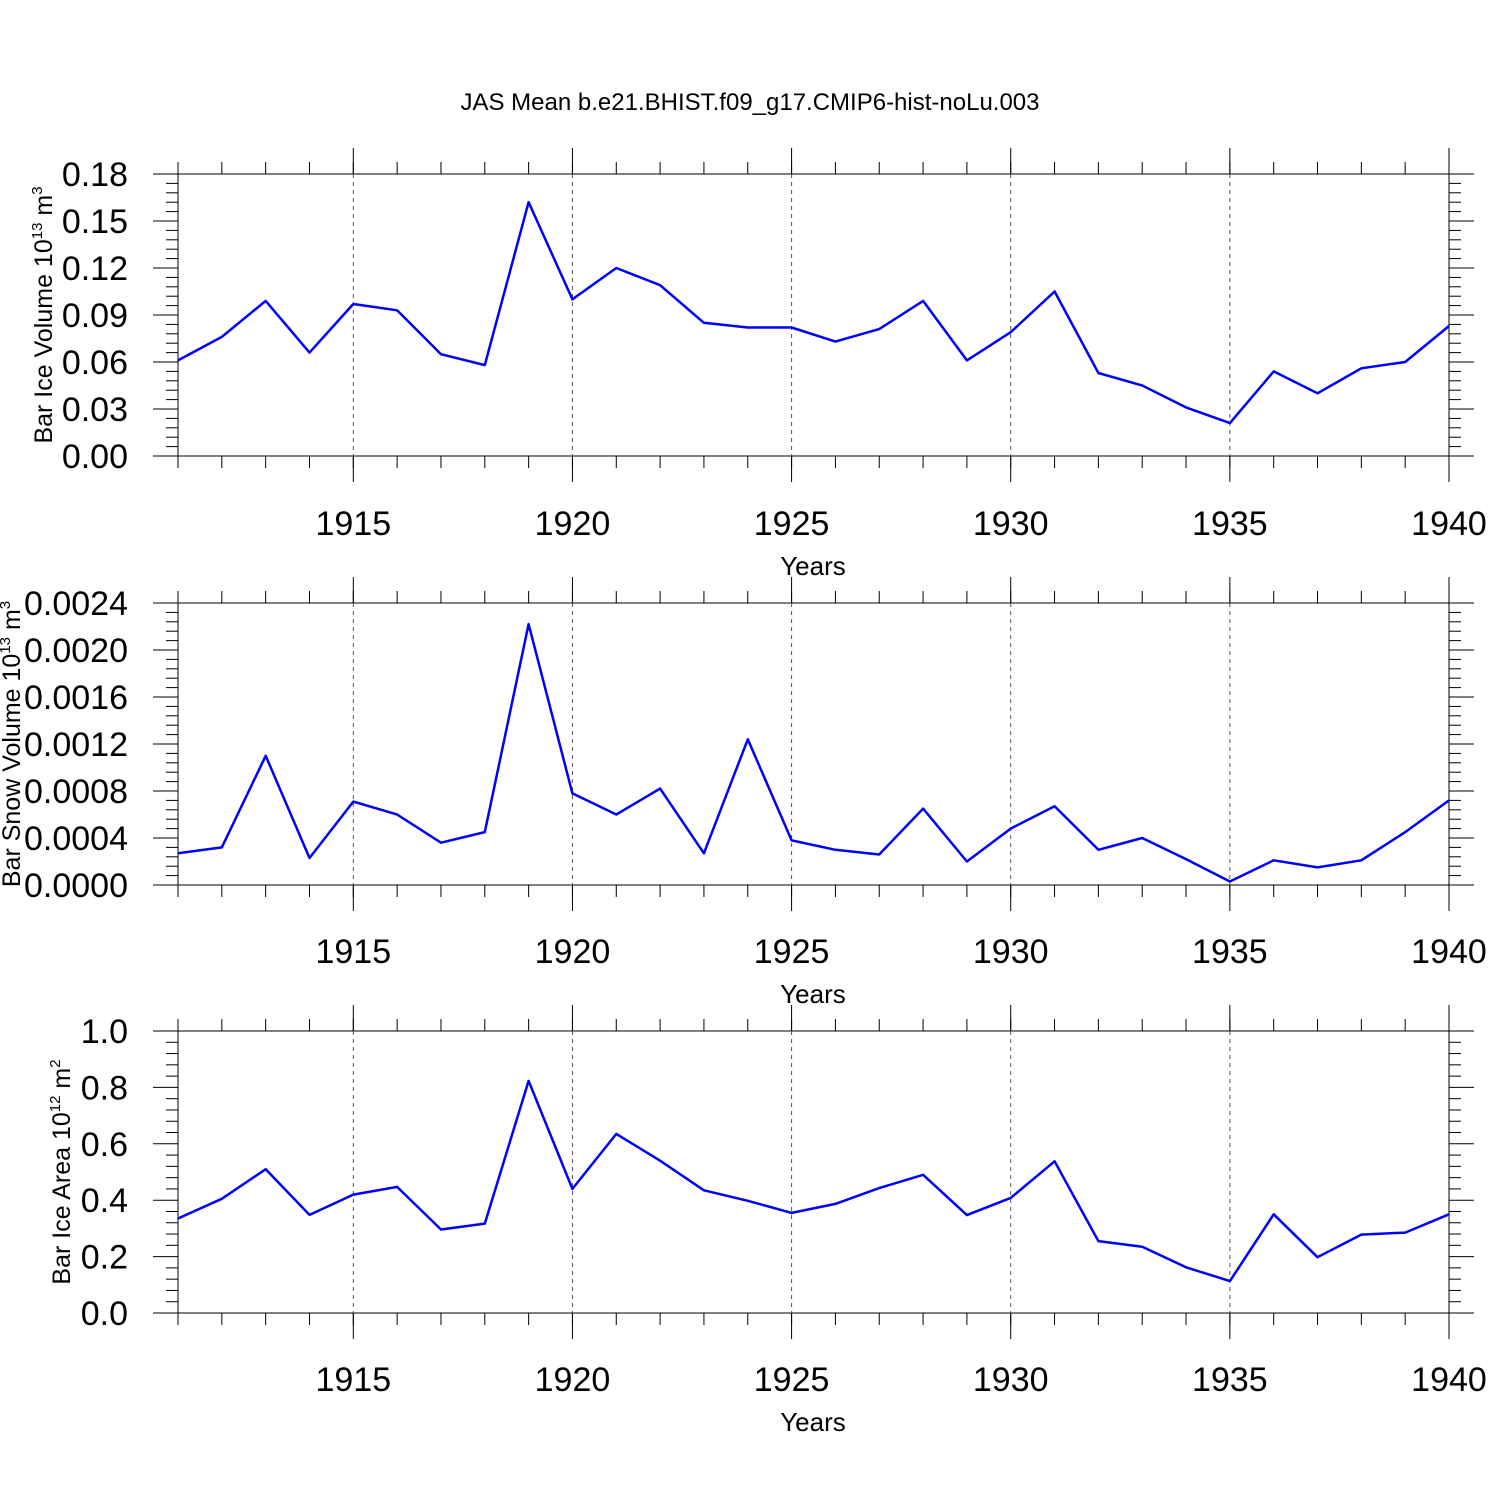 The height and width of the screenshot is (1500, 1500). I want to click on y-tick-label: 0.0, so click(104, 1314).